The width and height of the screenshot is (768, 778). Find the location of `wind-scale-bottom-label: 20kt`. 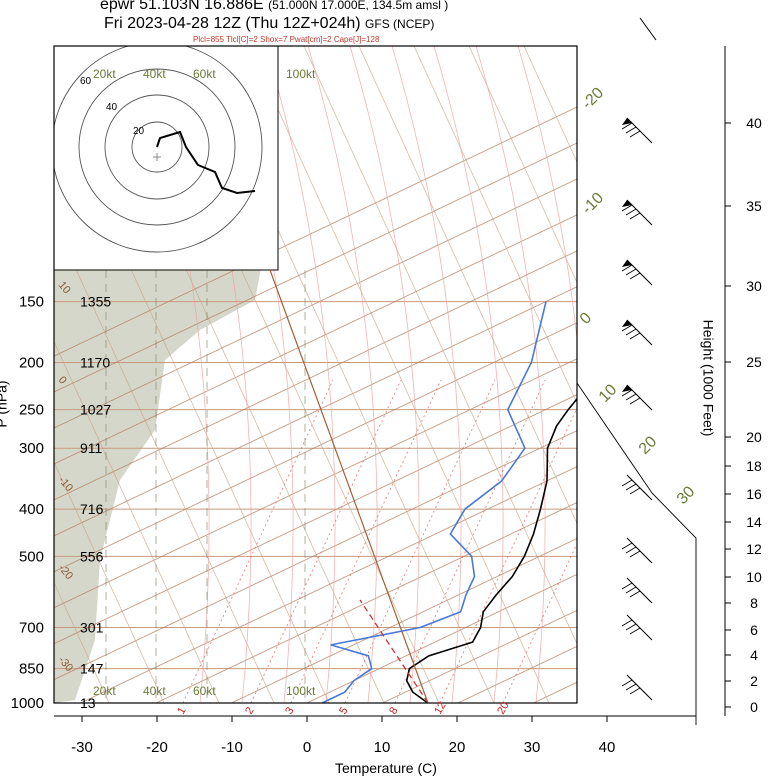

wind-scale-bottom-label: 20kt is located at coordinates (104, 691).